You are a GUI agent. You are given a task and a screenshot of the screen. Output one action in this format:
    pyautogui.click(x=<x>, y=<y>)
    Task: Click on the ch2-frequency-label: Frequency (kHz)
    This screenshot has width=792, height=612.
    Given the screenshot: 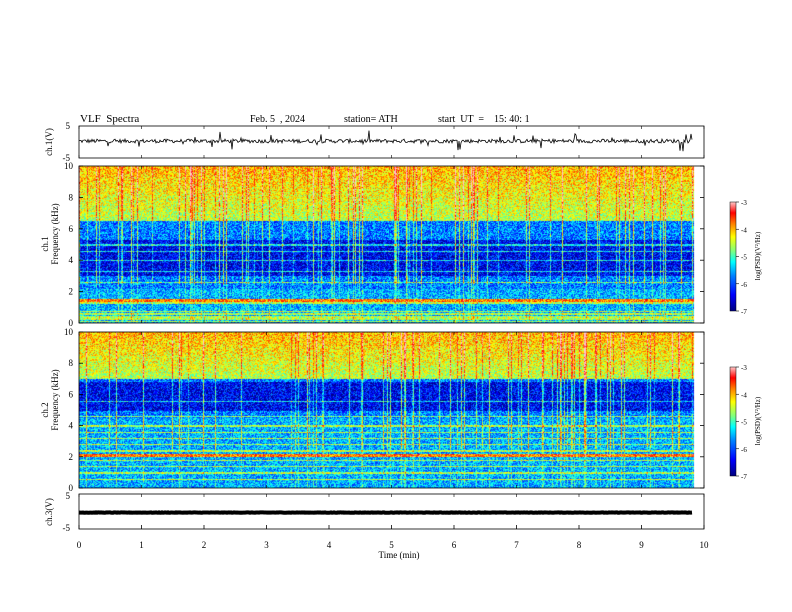 What is the action you would take?
    pyautogui.click(x=55, y=399)
    